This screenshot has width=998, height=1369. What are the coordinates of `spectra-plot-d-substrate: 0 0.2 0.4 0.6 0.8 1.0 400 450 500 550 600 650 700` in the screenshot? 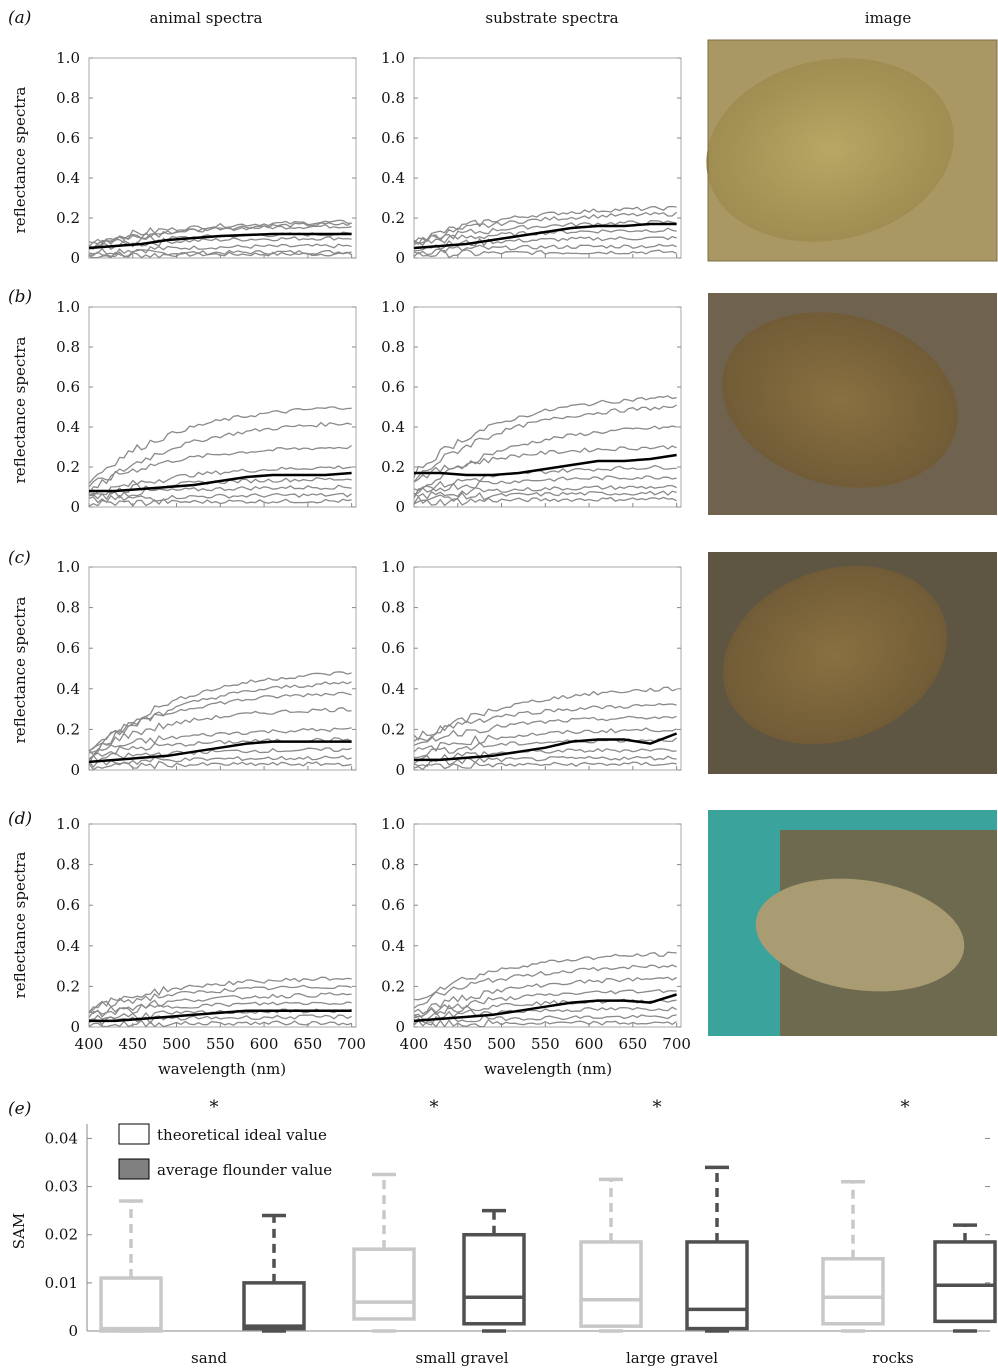 It's located at (536, 934).